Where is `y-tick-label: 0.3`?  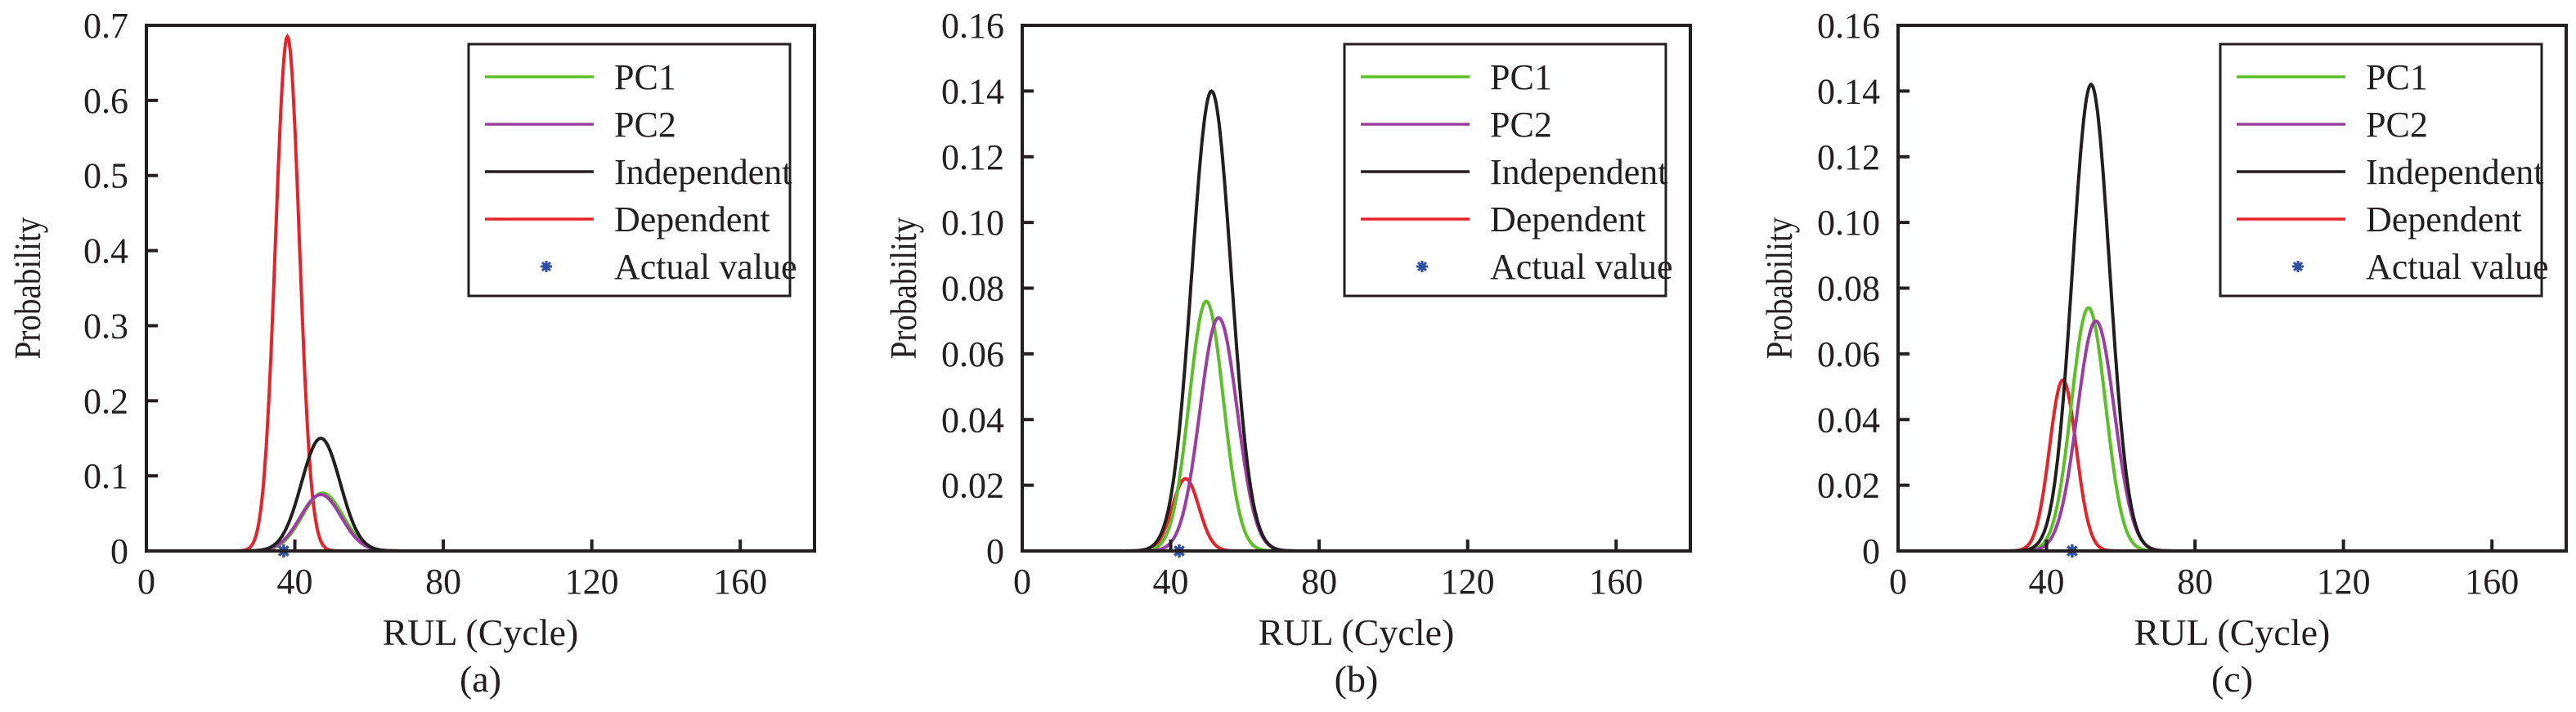
y-tick-label: 0.3 is located at coordinates (105, 326).